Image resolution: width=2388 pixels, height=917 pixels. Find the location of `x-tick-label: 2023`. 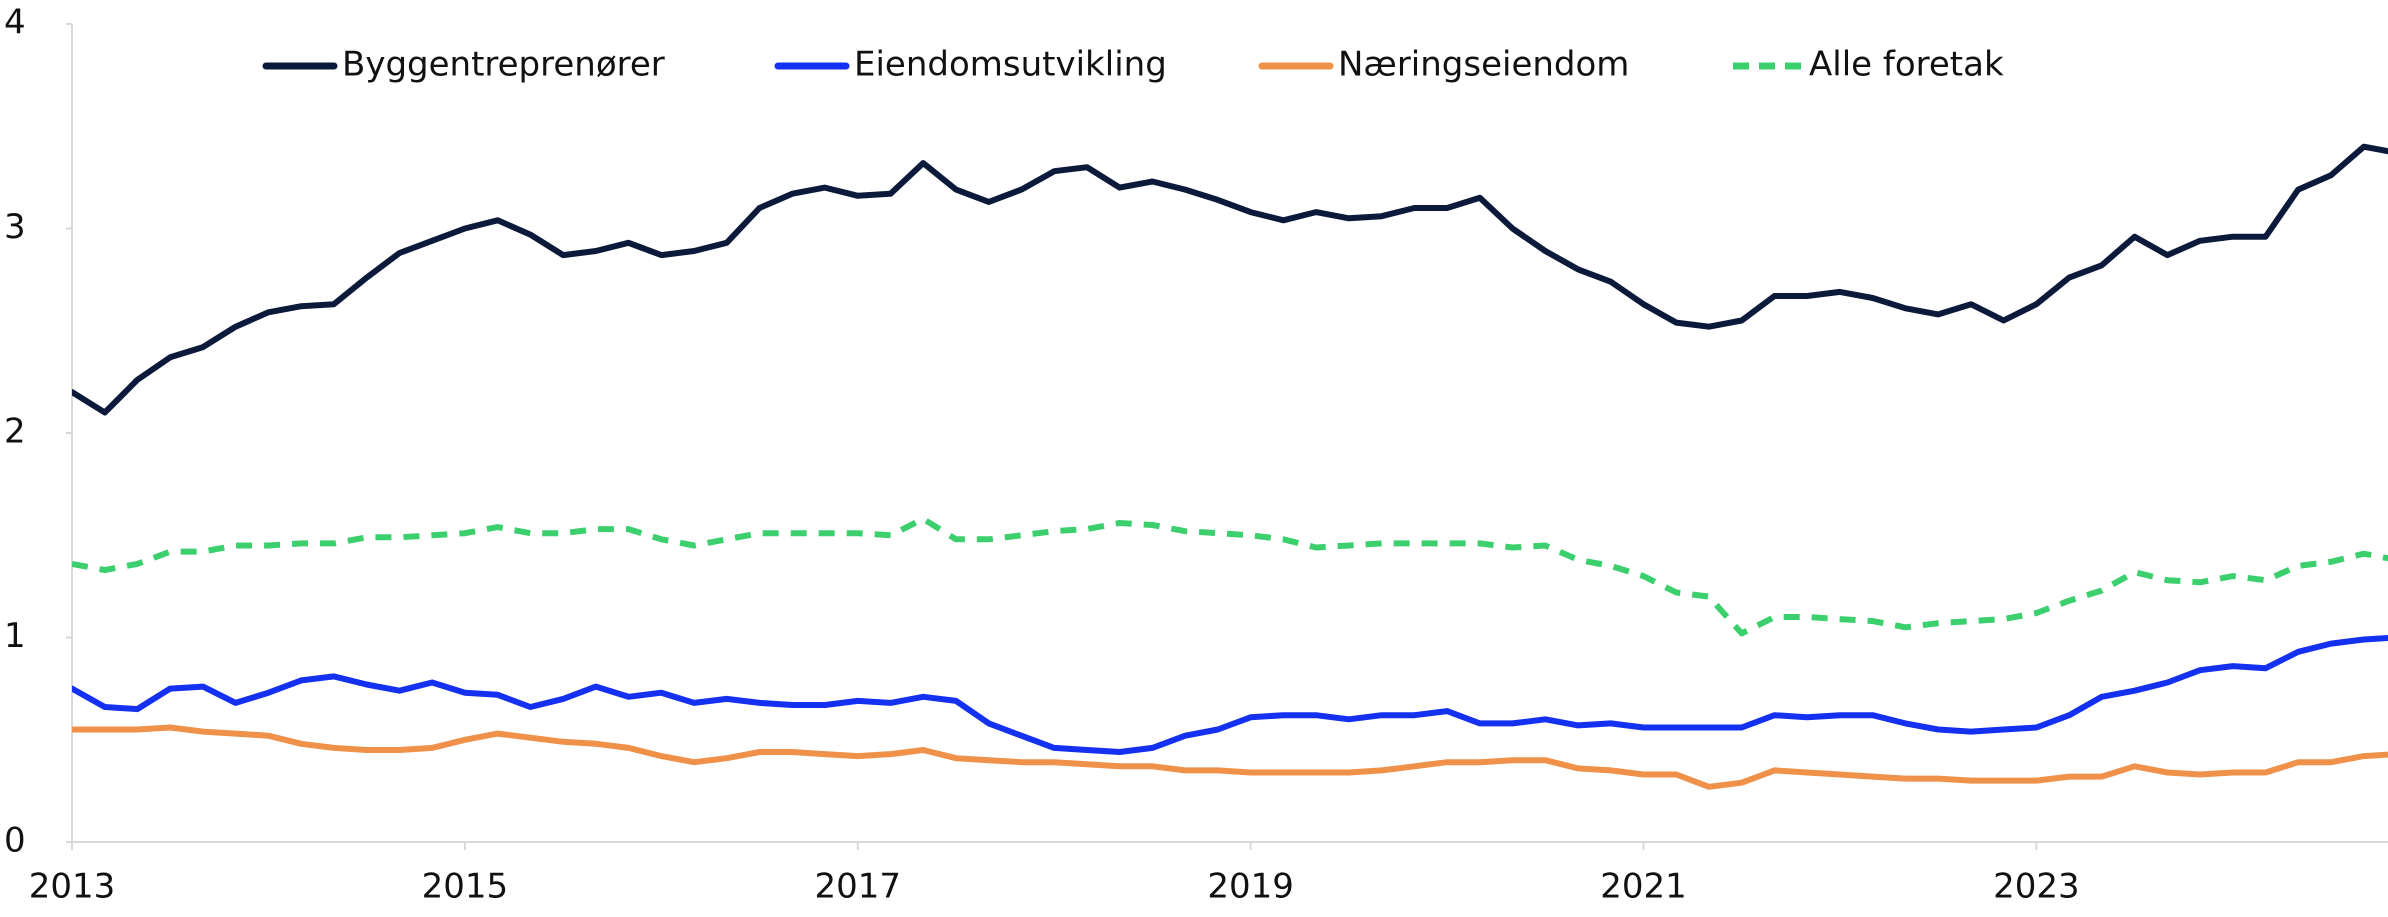

x-tick-label: 2023 is located at coordinates (2036, 887).